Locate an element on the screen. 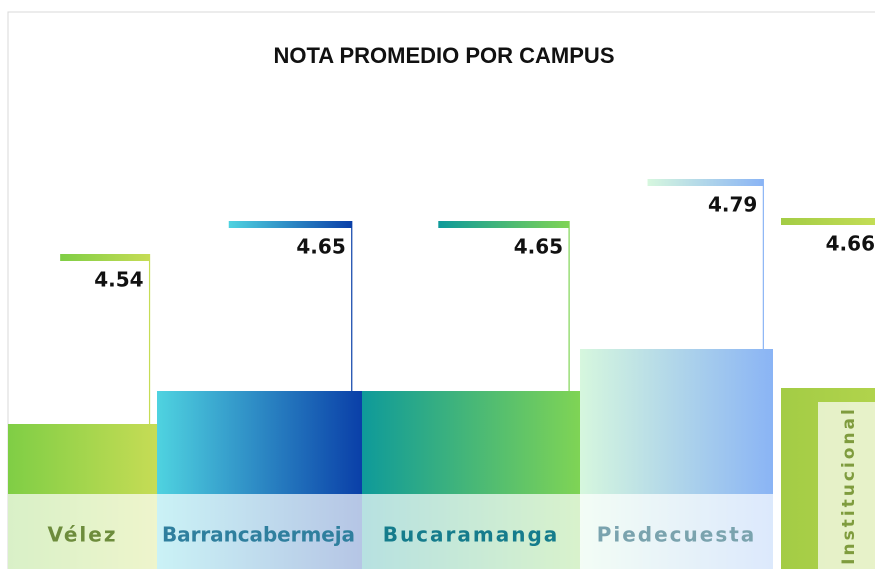 The height and width of the screenshot is (569, 875). category-label: Barrancabermeja is located at coordinates (259, 535).